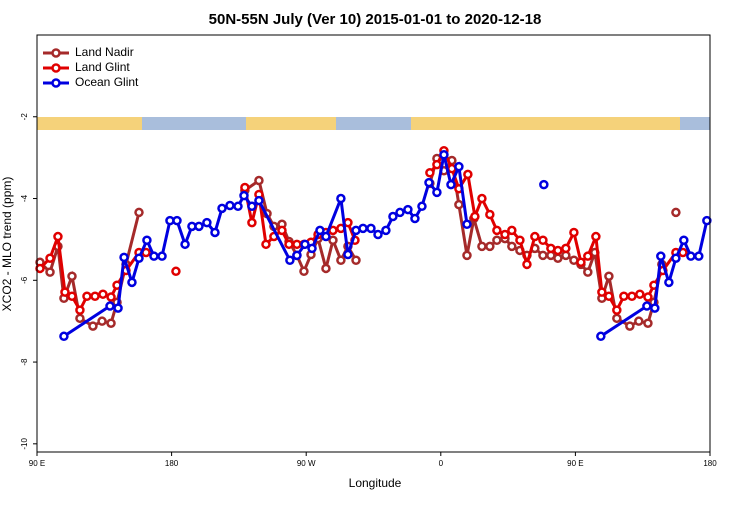  What do you see at coordinates (24, 362) in the screenshot?
I see `y-tick-label: -8` at bounding box center [24, 362].